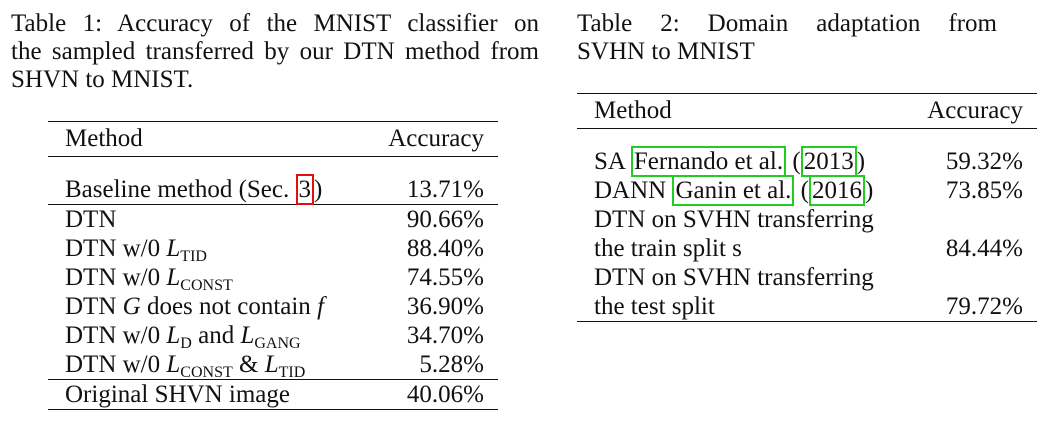 The width and height of the screenshot is (1045, 433). I want to click on math-symbol: f, so click(321, 306).